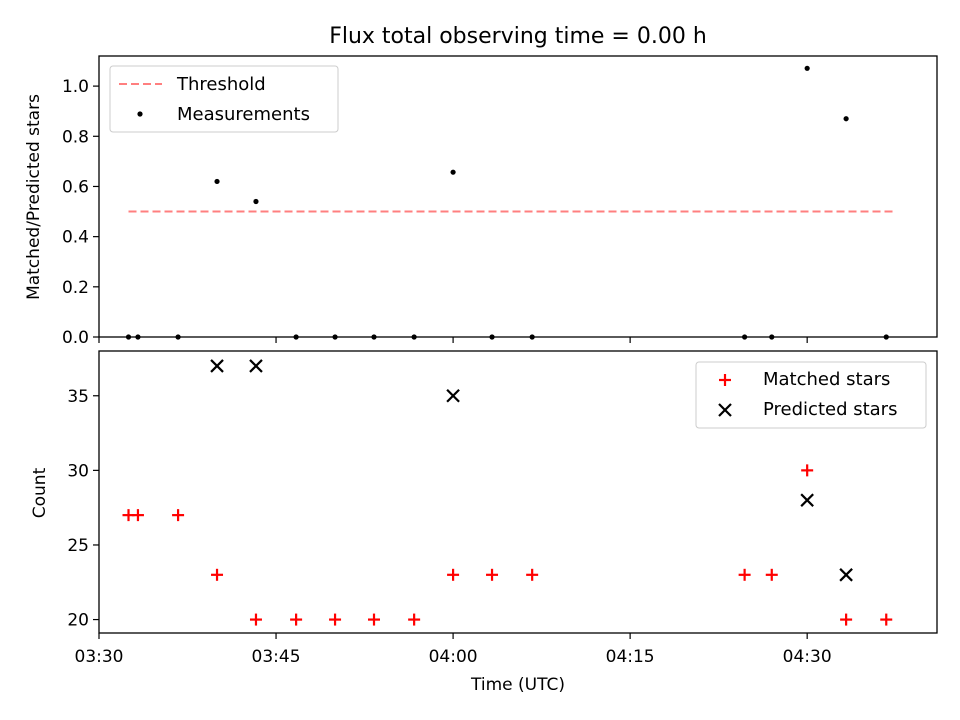  Describe the element at coordinates (221, 84) in the screenshot. I see `legend-threshold-label: Threshold` at that location.